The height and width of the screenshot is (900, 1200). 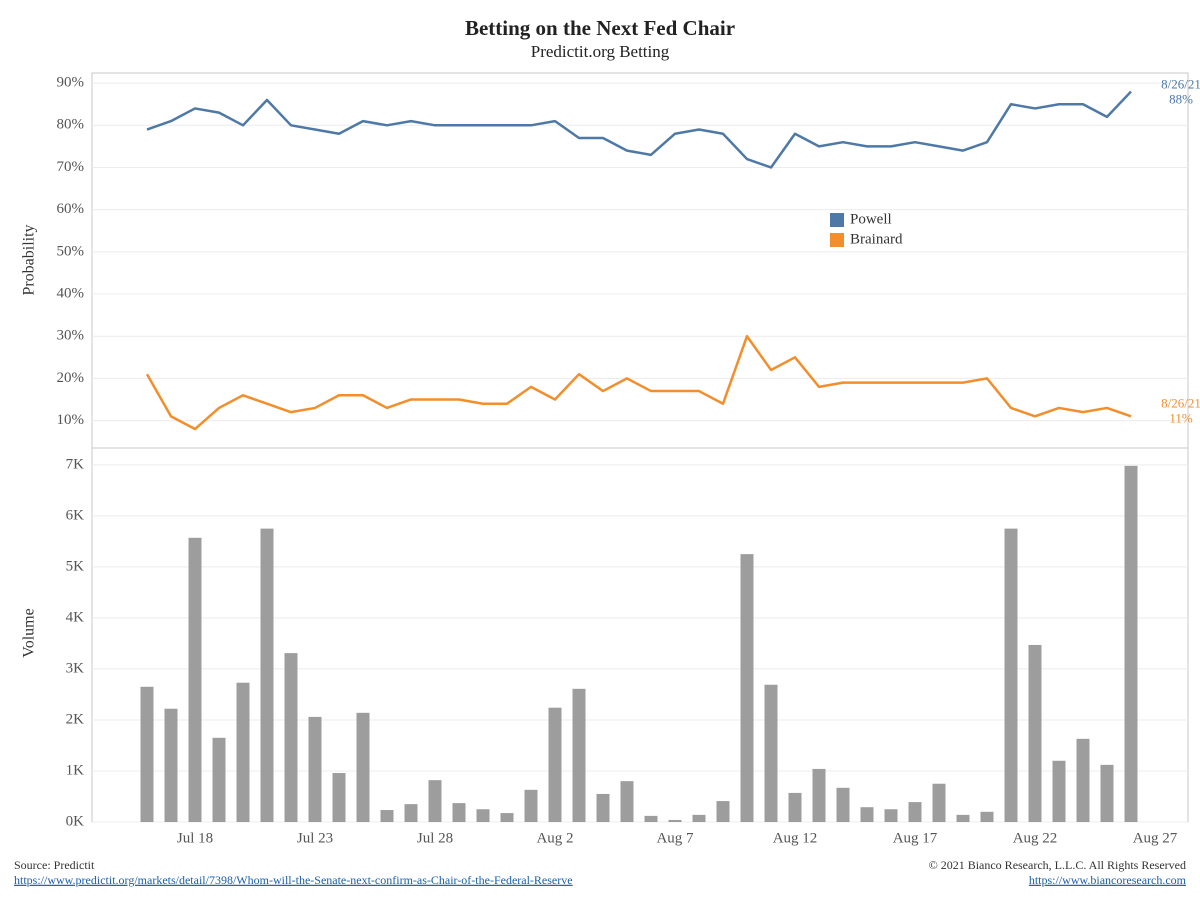 What do you see at coordinates (71, 336) in the screenshot?
I see `y-tick-label: 30%` at bounding box center [71, 336].